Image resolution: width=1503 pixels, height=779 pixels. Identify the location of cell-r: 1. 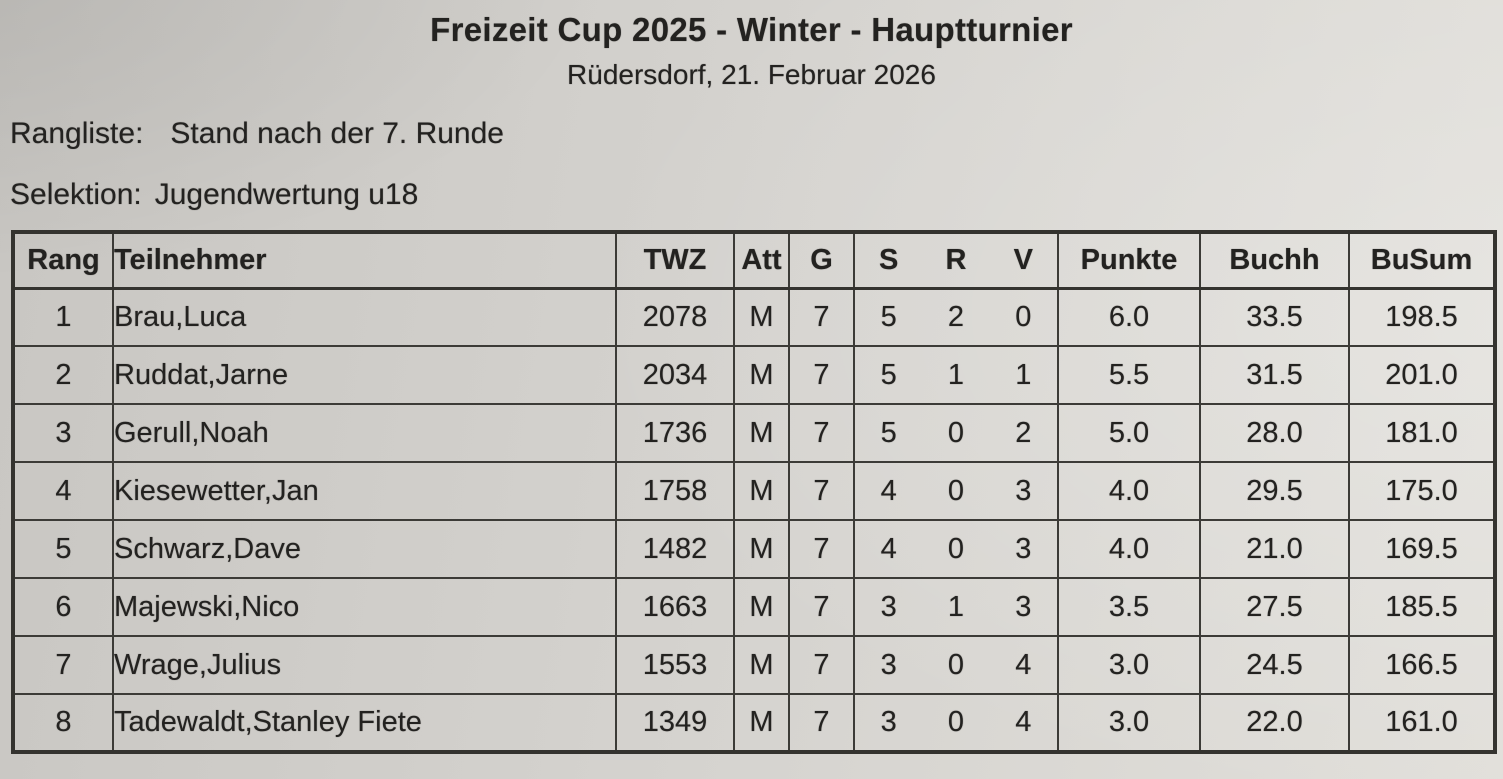
(956, 606).